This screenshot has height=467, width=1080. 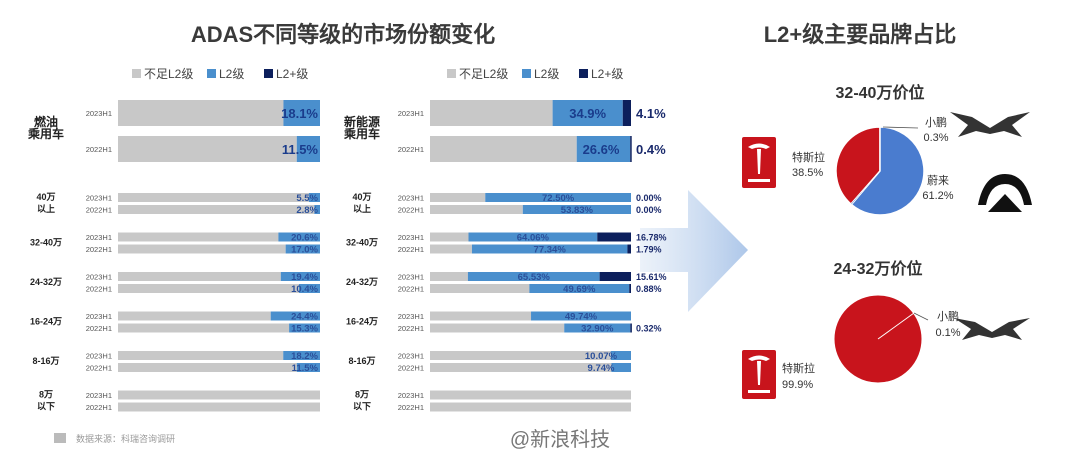 What do you see at coordinates (304, 356) in the screenshot?
I see `bar-value-label: 18.2%` at bounding box center [304, 356].